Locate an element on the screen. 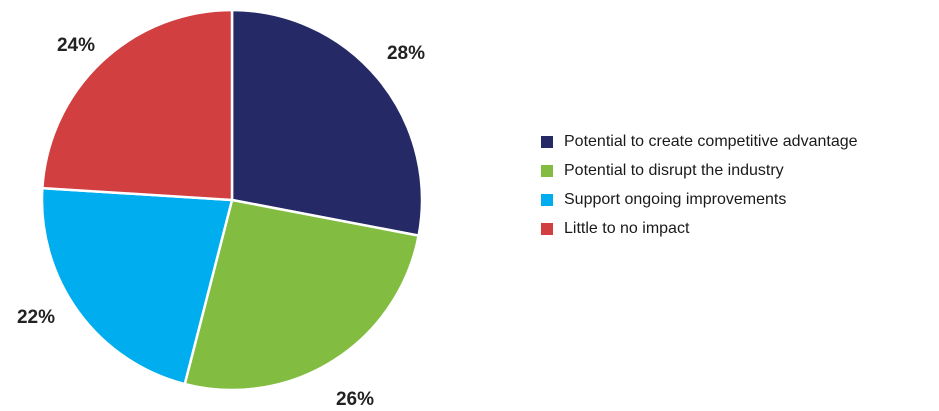 This screenshot has width=939, height=411. pie-value-label-4: 24% is located at coordinates (76, 45).